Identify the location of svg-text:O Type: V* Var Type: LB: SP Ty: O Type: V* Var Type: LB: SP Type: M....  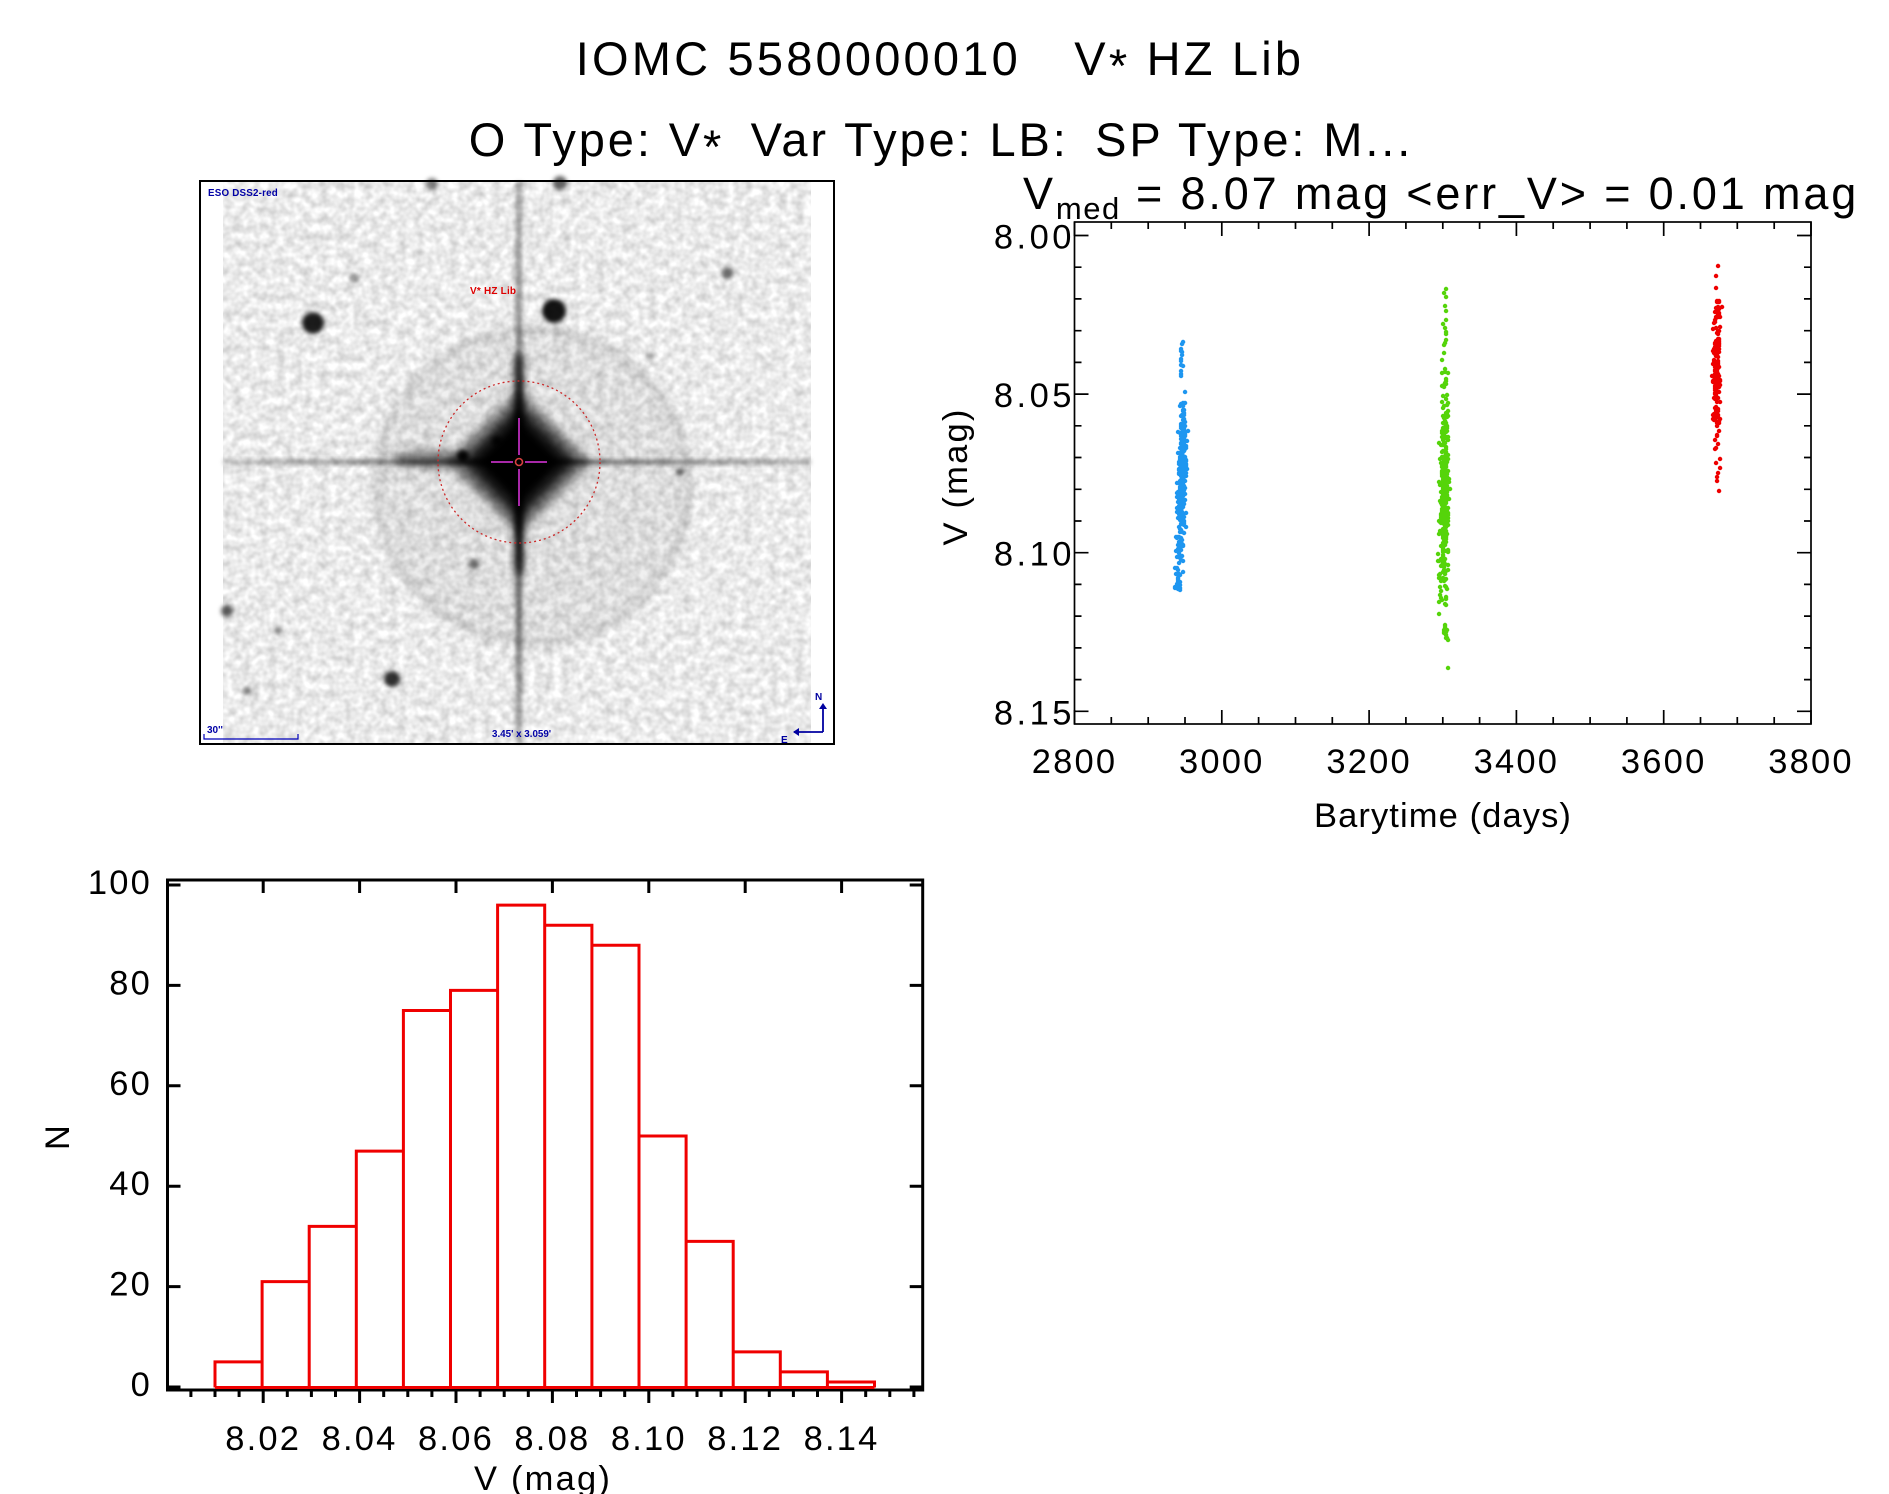
(941, 143).